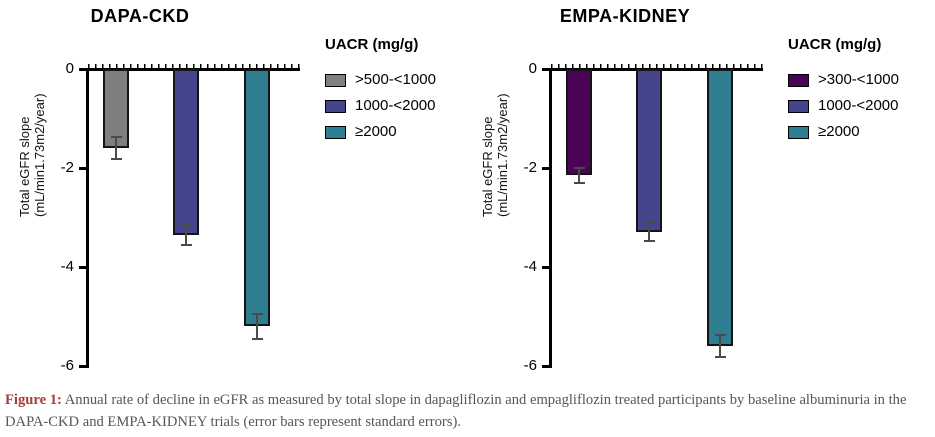  I want to click on legend-rows: >500-<1000 1000-<2000 ≥2000, so click(380, 105).